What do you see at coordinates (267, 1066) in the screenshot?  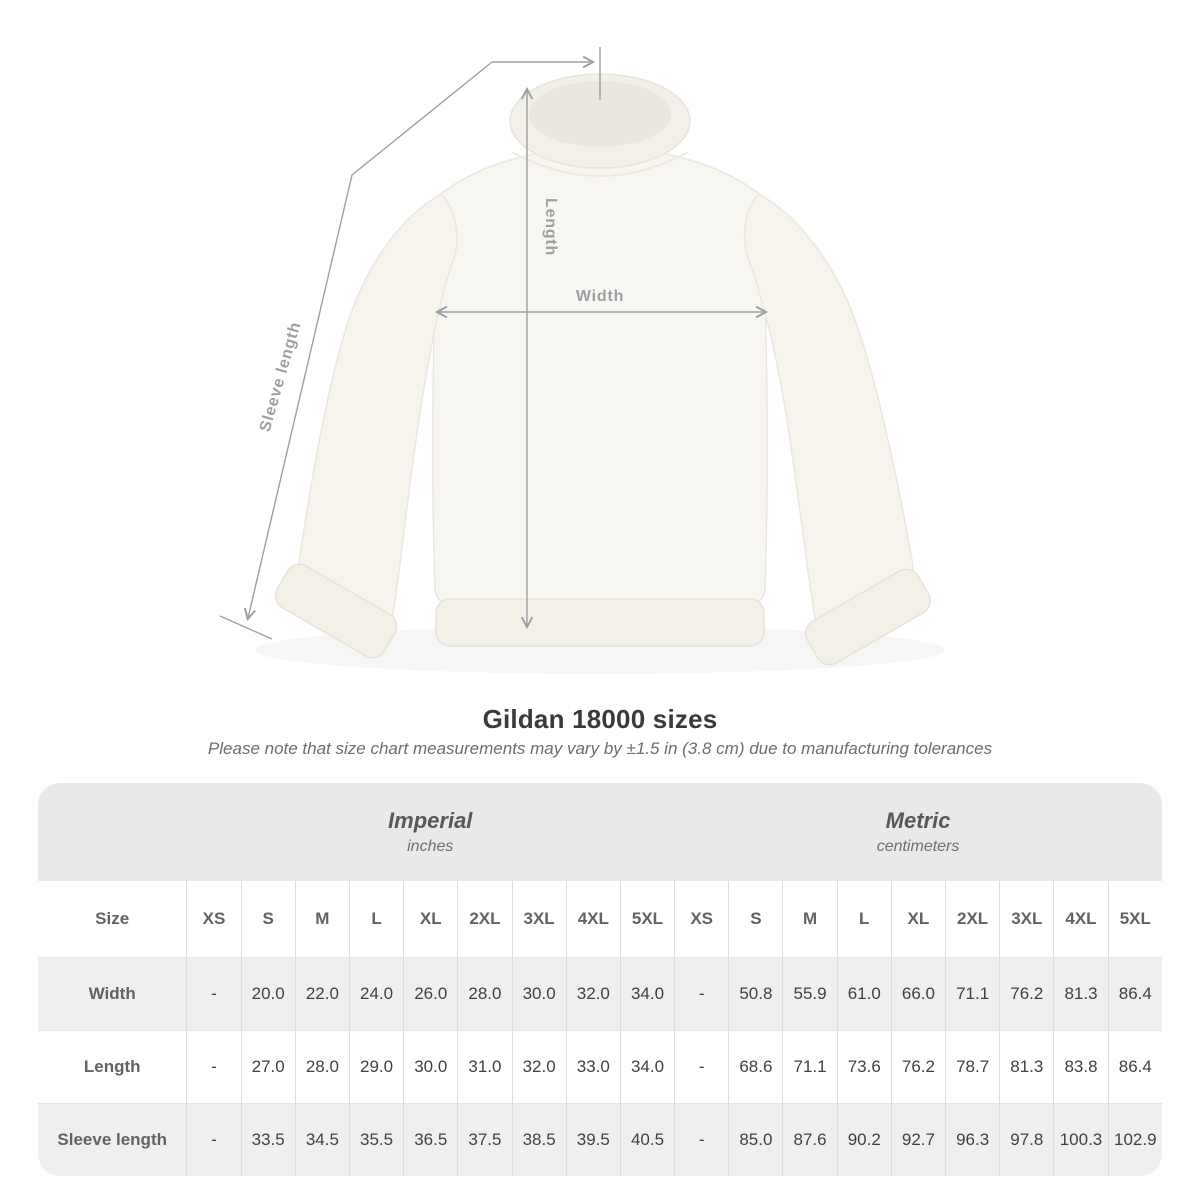 I see `cell-imperial-length-s: 27.0` at bounding box center [267, 1066].